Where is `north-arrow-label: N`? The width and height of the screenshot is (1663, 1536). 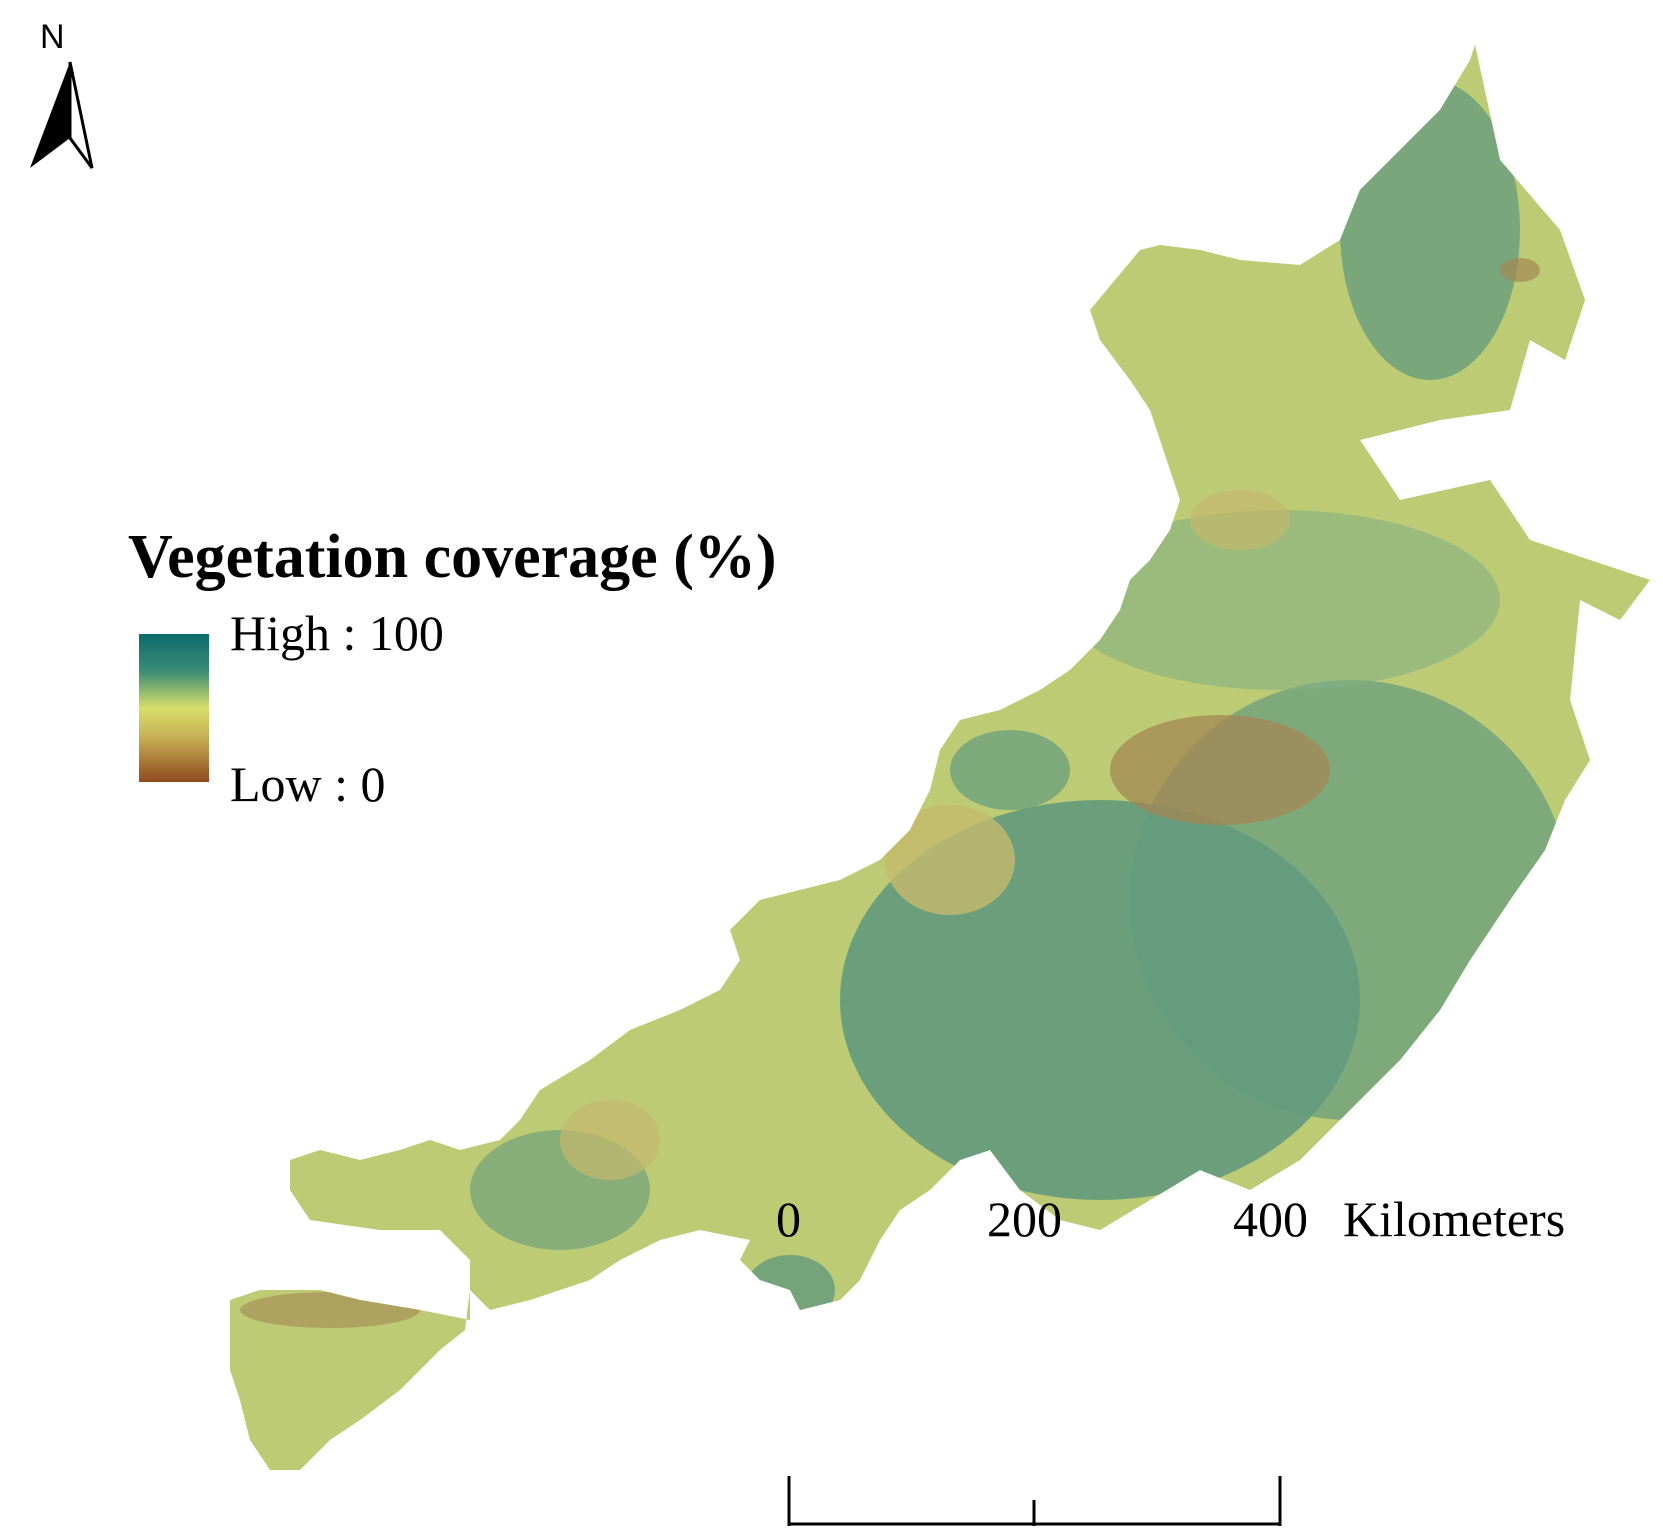
north-arrow-label: N is located at coordinates (52, 37).